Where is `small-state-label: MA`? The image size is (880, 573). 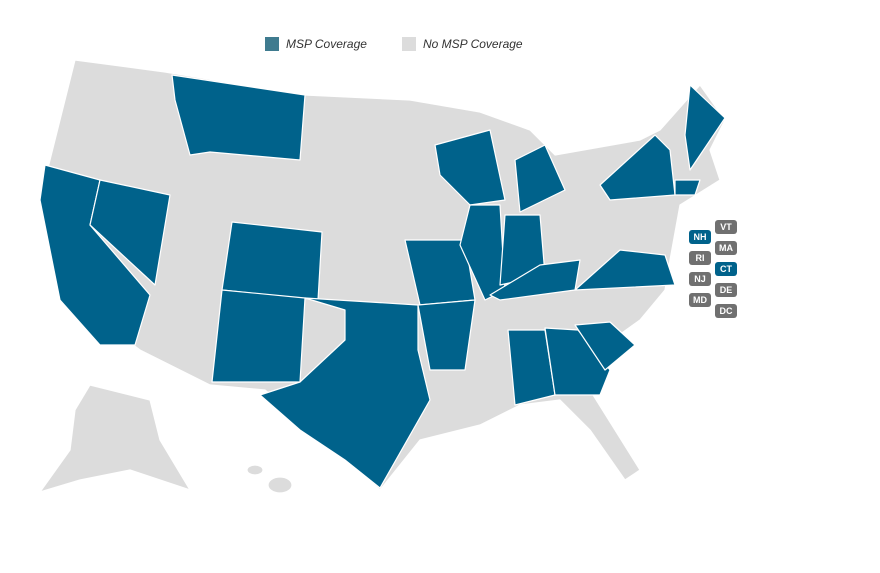 small-state-label: MA is located at coordinates (726, 248).